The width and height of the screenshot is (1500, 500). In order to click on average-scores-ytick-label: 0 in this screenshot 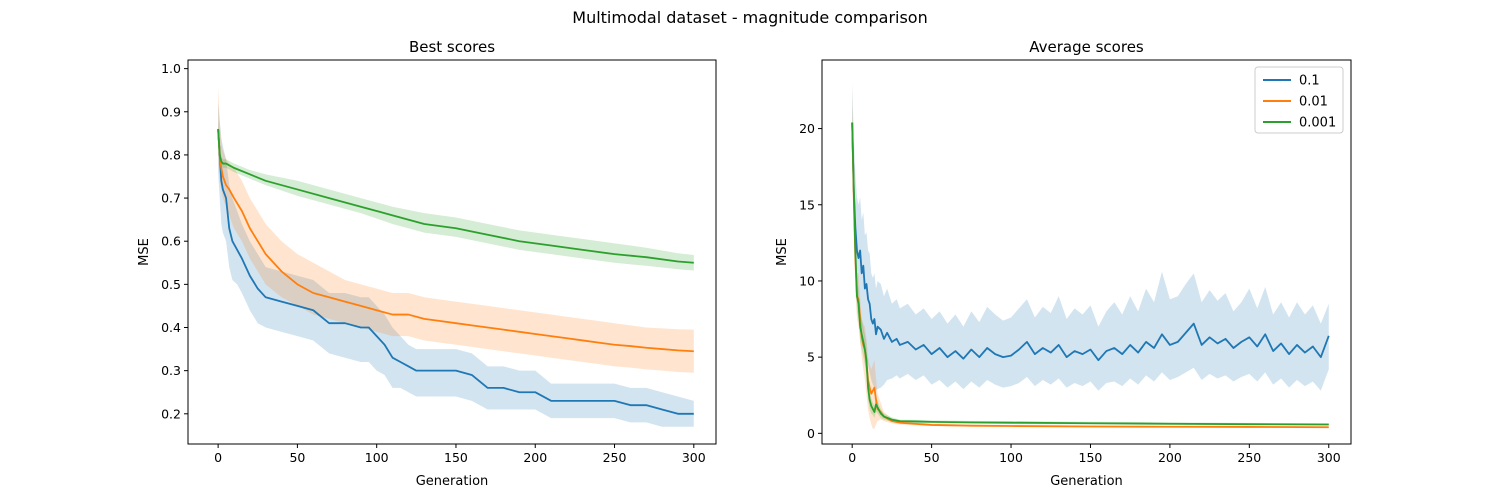, I will do `click(811, 433)`.